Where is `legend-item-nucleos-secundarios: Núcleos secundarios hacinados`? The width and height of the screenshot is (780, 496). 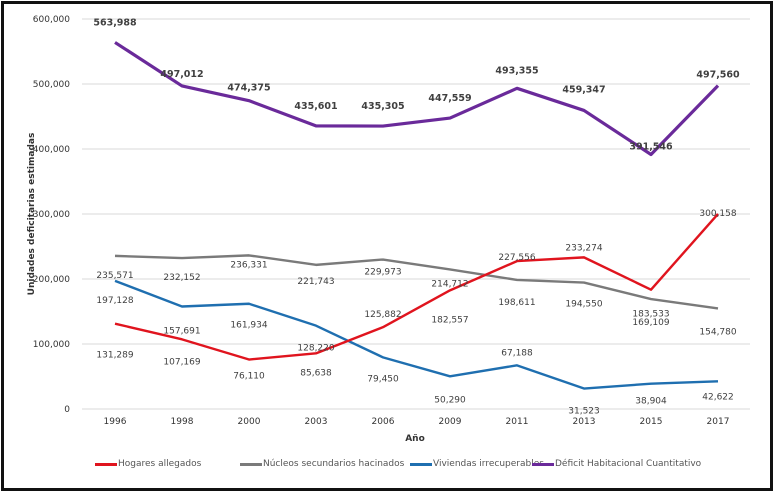 legend-item-nucleos-secundarios: Núcleos secundarios hacinados is located at coordinates (322, 464).